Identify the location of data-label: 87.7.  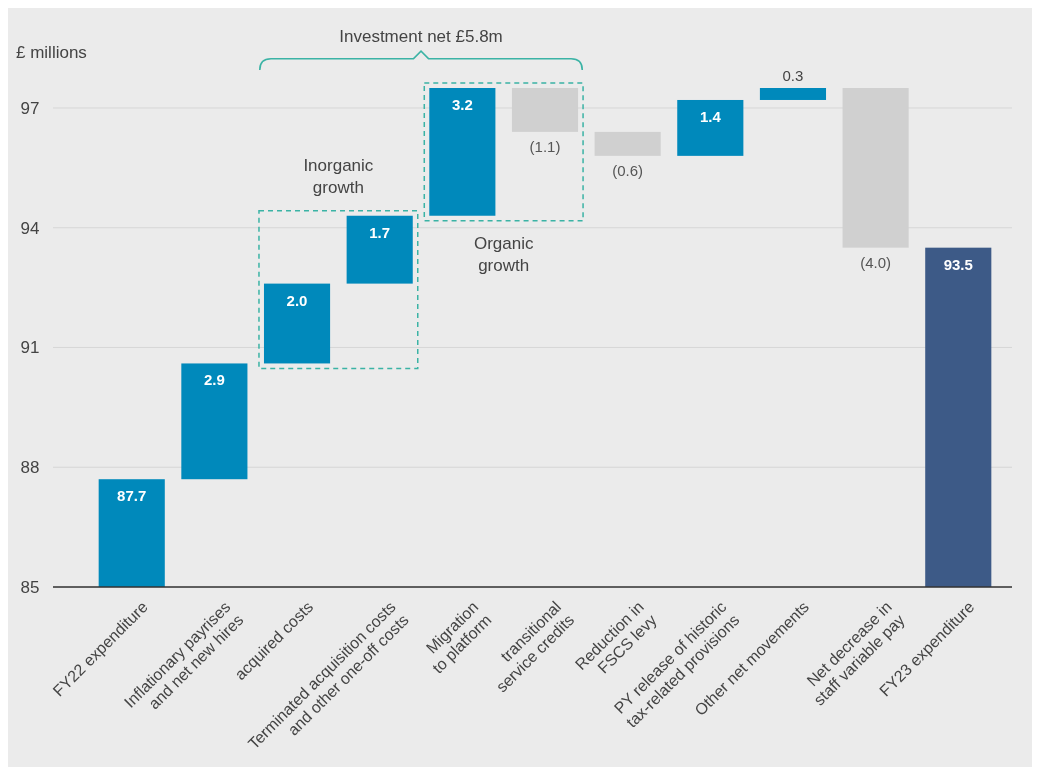
(132, 496).